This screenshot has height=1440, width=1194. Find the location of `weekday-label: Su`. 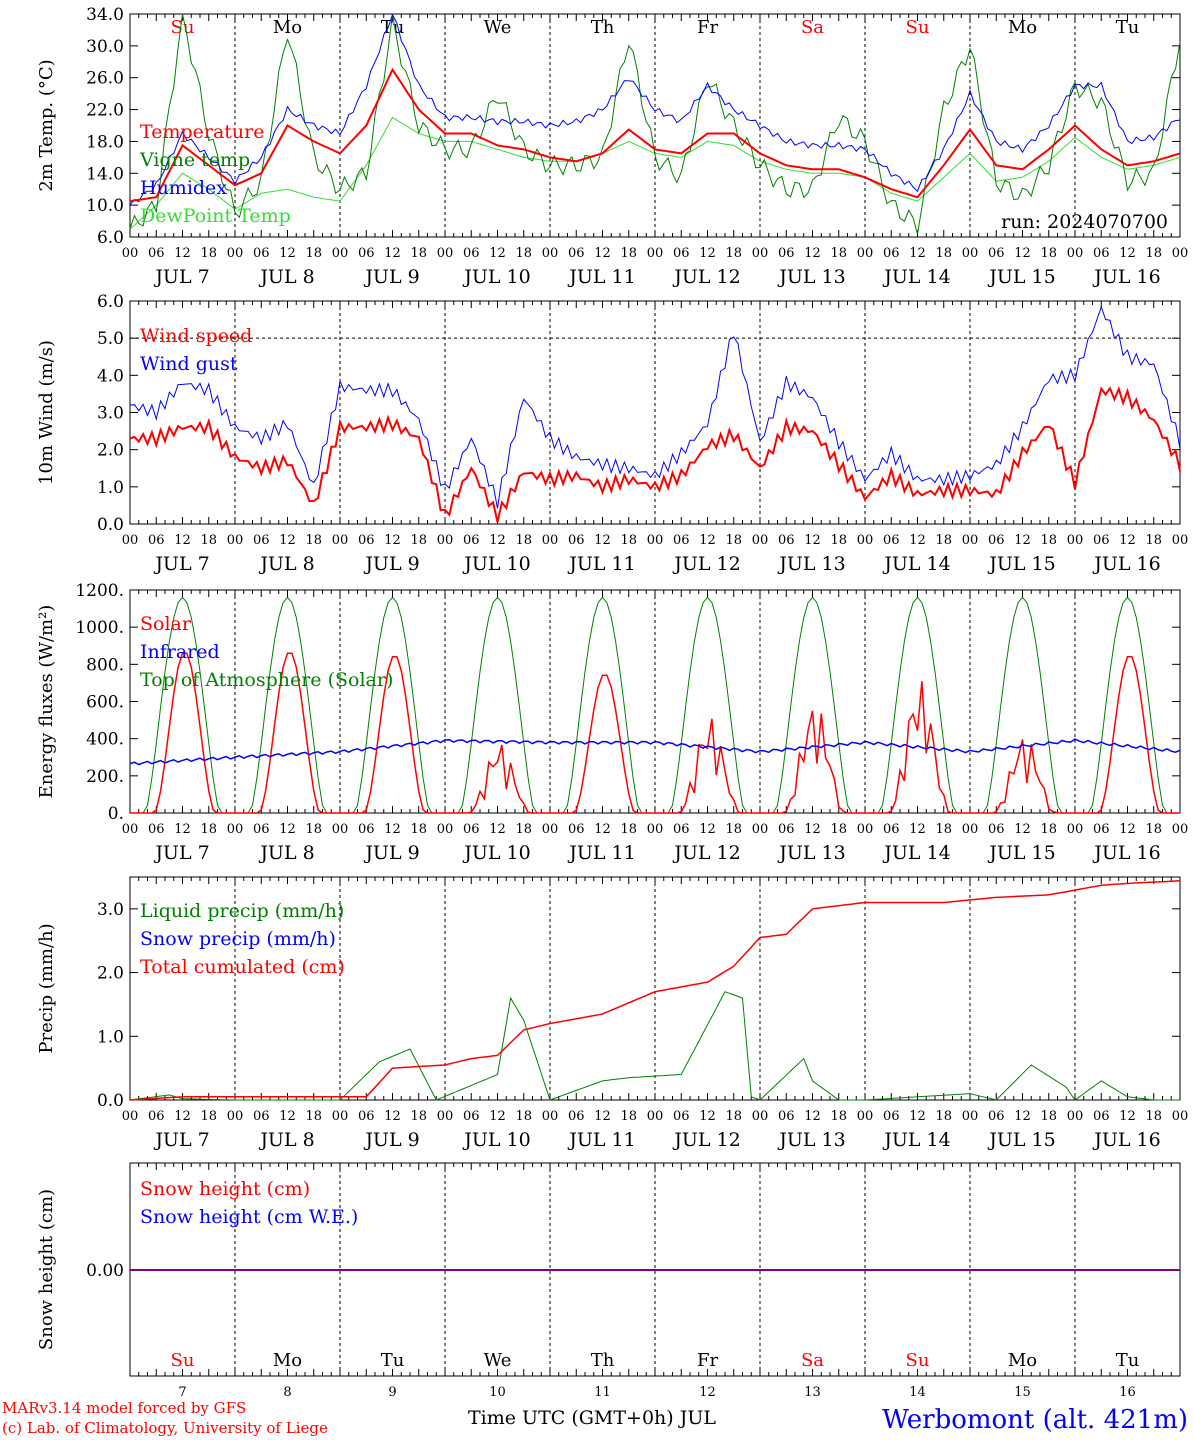

weekday-label: Su is located at coordinates (918, 27).